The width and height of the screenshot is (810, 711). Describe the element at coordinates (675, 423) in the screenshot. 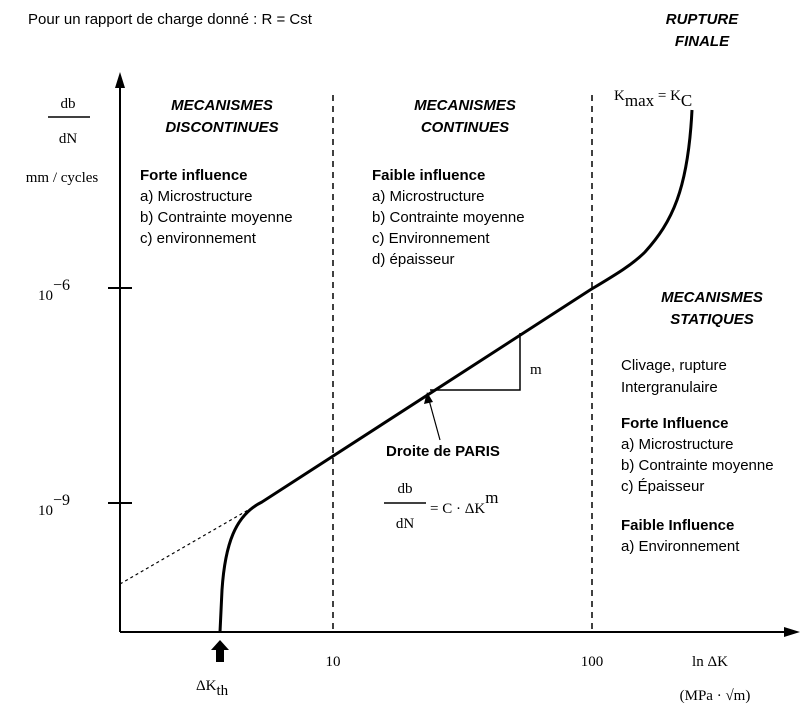

I see `group-heading: Forte Influence` at that location.